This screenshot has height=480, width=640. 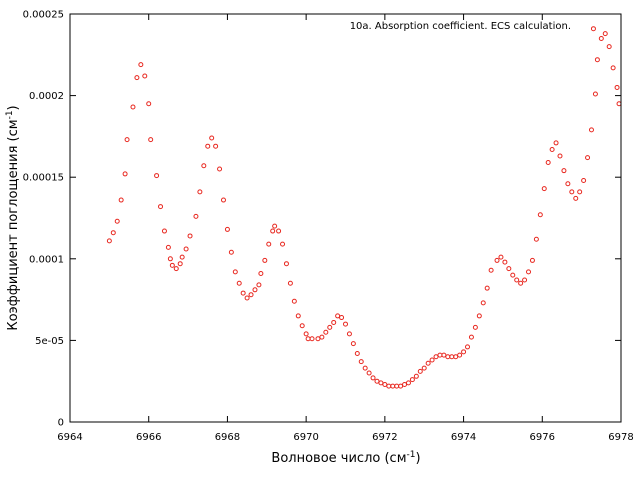 I want to click on x-tick-label: 6978, so click(x=620, y=437).